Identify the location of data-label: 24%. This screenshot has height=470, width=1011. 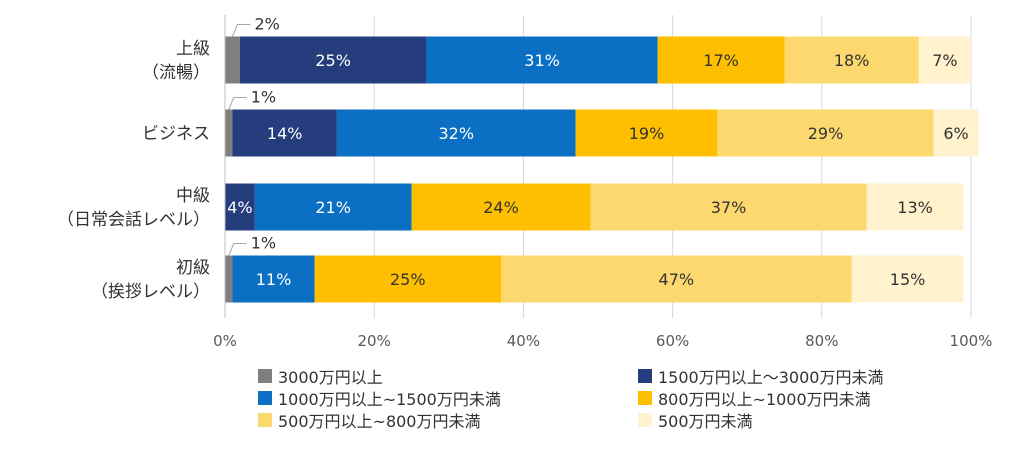
(501, 207).